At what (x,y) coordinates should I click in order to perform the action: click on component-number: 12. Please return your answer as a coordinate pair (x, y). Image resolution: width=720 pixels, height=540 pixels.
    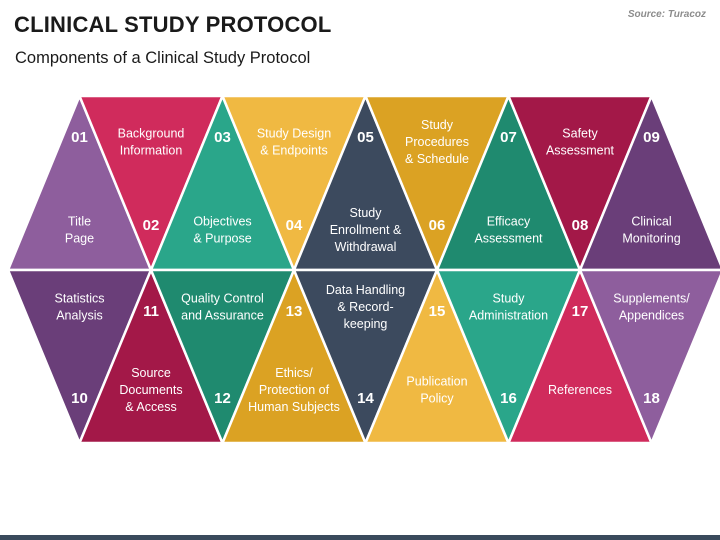
    Looking at the image, I should click on (222, 398).